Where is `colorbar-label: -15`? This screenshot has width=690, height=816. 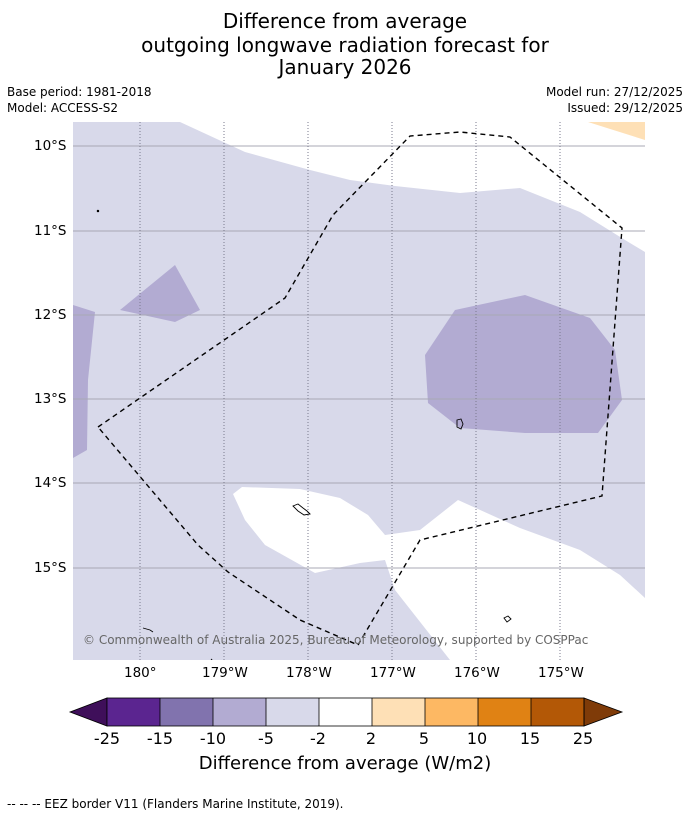
colorbar-label: -15 is located at coordinates (160, 738).